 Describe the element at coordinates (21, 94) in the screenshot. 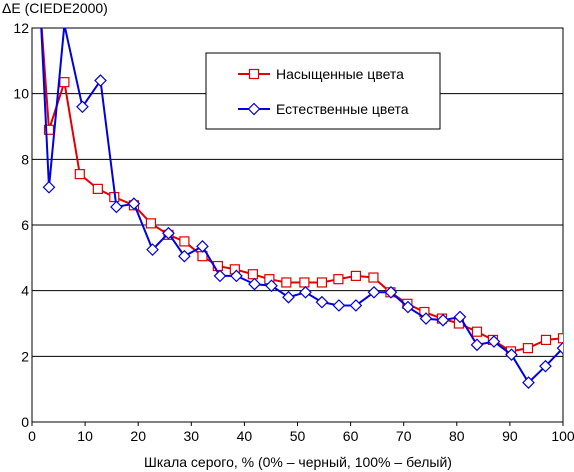

I see `y-tick-label: 10` at that location.